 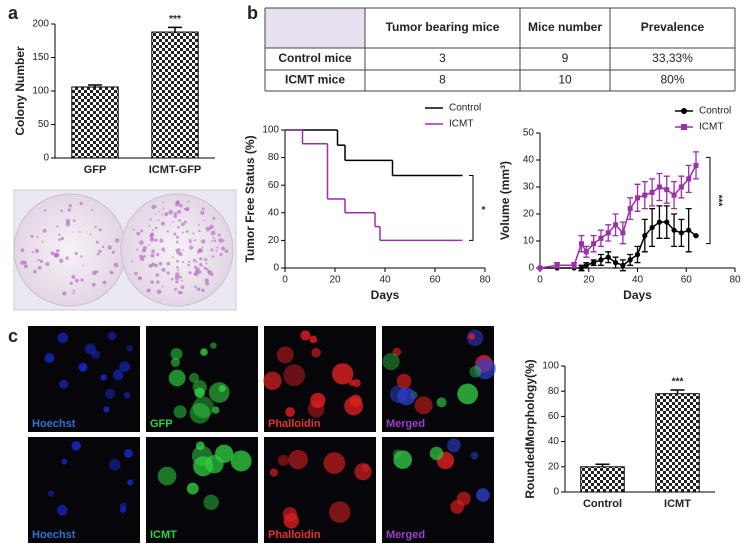 I want to click on micrograph, so click(x=84, y=379).